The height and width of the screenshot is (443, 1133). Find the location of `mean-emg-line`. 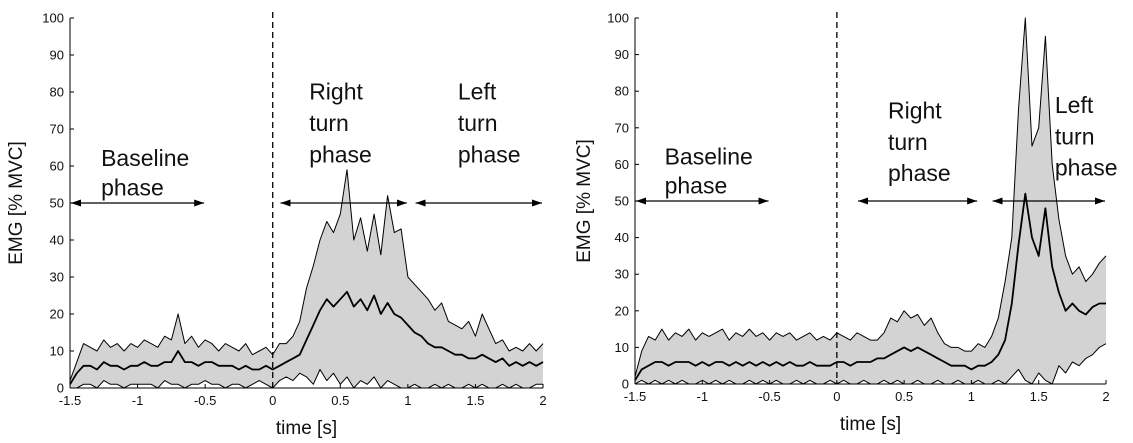

mean-emg-line is located at coordinates (306, 337).